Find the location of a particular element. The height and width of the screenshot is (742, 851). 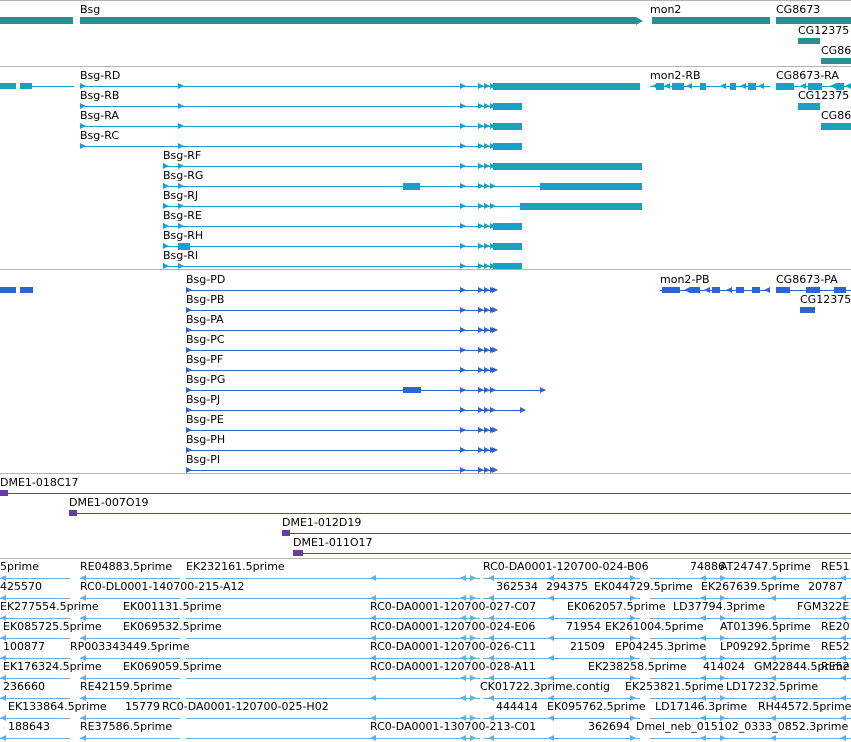

gene-feature-mon2 is located at coordinates (711, 20).